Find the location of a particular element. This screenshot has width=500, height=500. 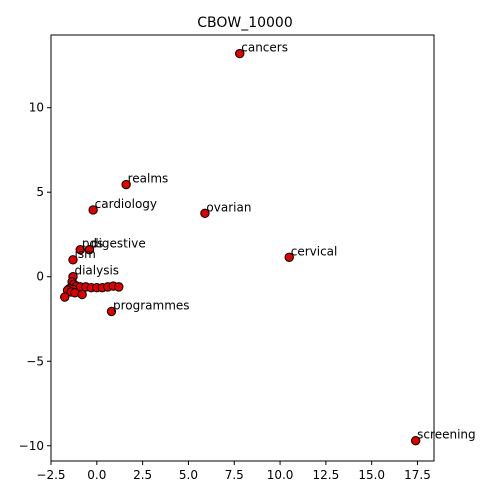

point-label: cervical is located at coordinates (314, 251).